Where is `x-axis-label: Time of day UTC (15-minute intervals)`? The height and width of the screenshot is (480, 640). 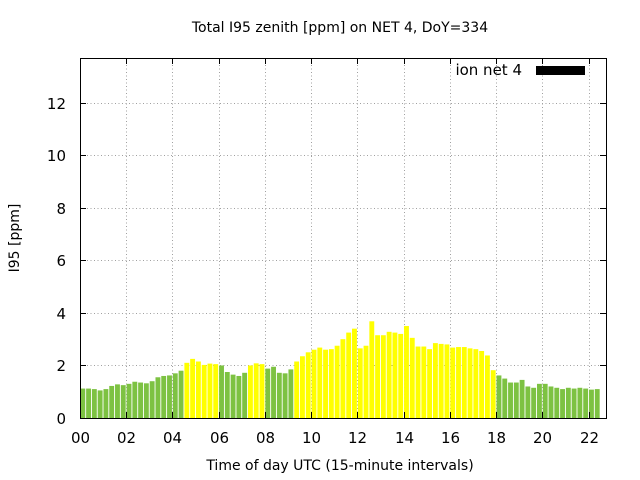 x-axis-label: Time of day UTC (15-minute intervals) is located at coordinates (339, 466).